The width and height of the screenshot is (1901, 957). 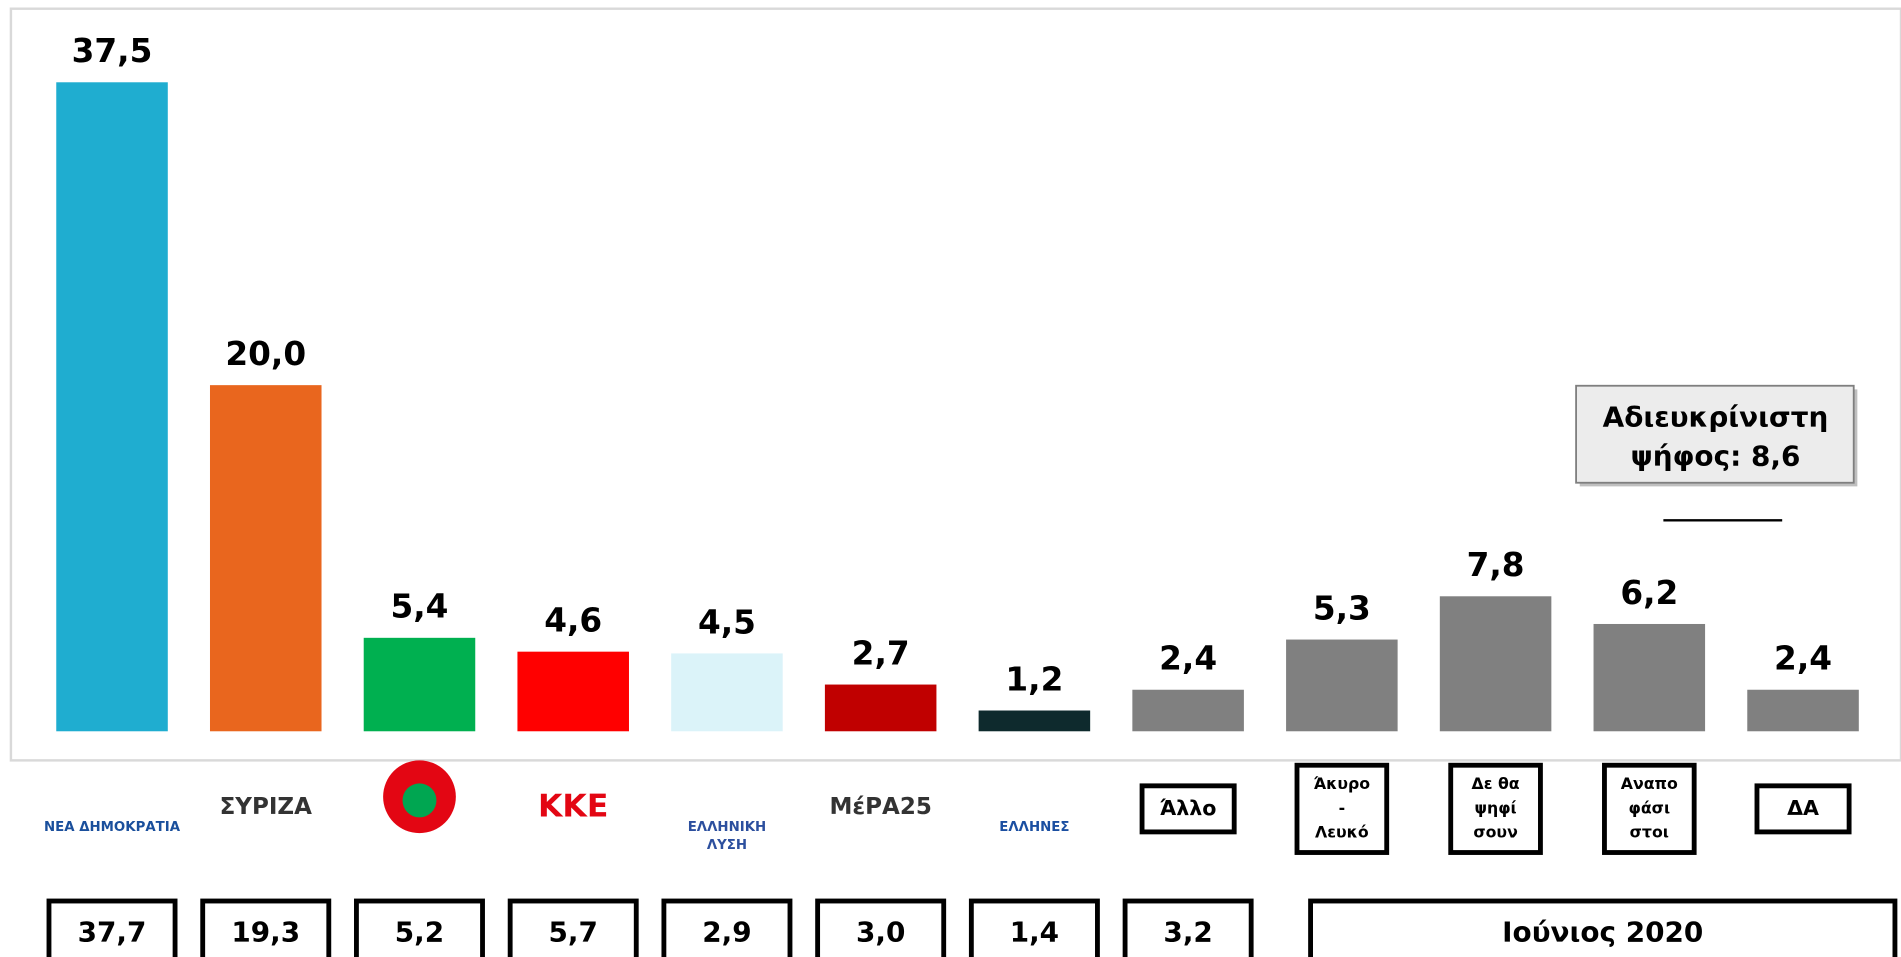 I want to click on previous-value: 5,2, so click(x=419, y=932).